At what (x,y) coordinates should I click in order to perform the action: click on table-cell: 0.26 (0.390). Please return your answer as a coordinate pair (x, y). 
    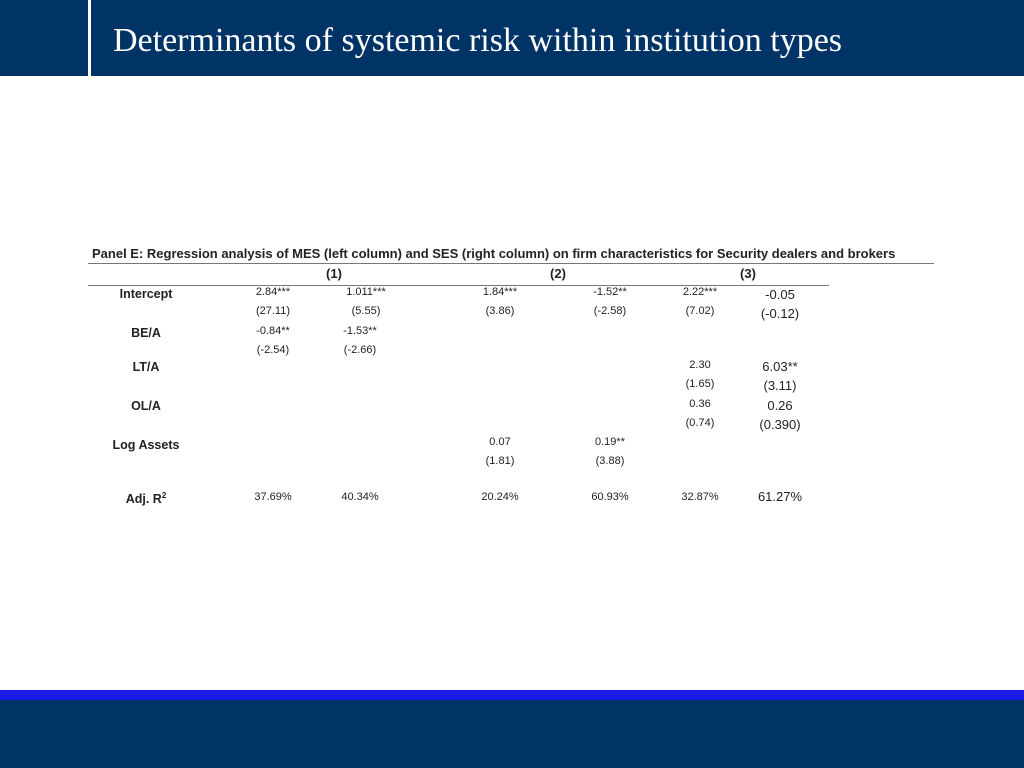
    Looking at the image, I should click on (780, 415).